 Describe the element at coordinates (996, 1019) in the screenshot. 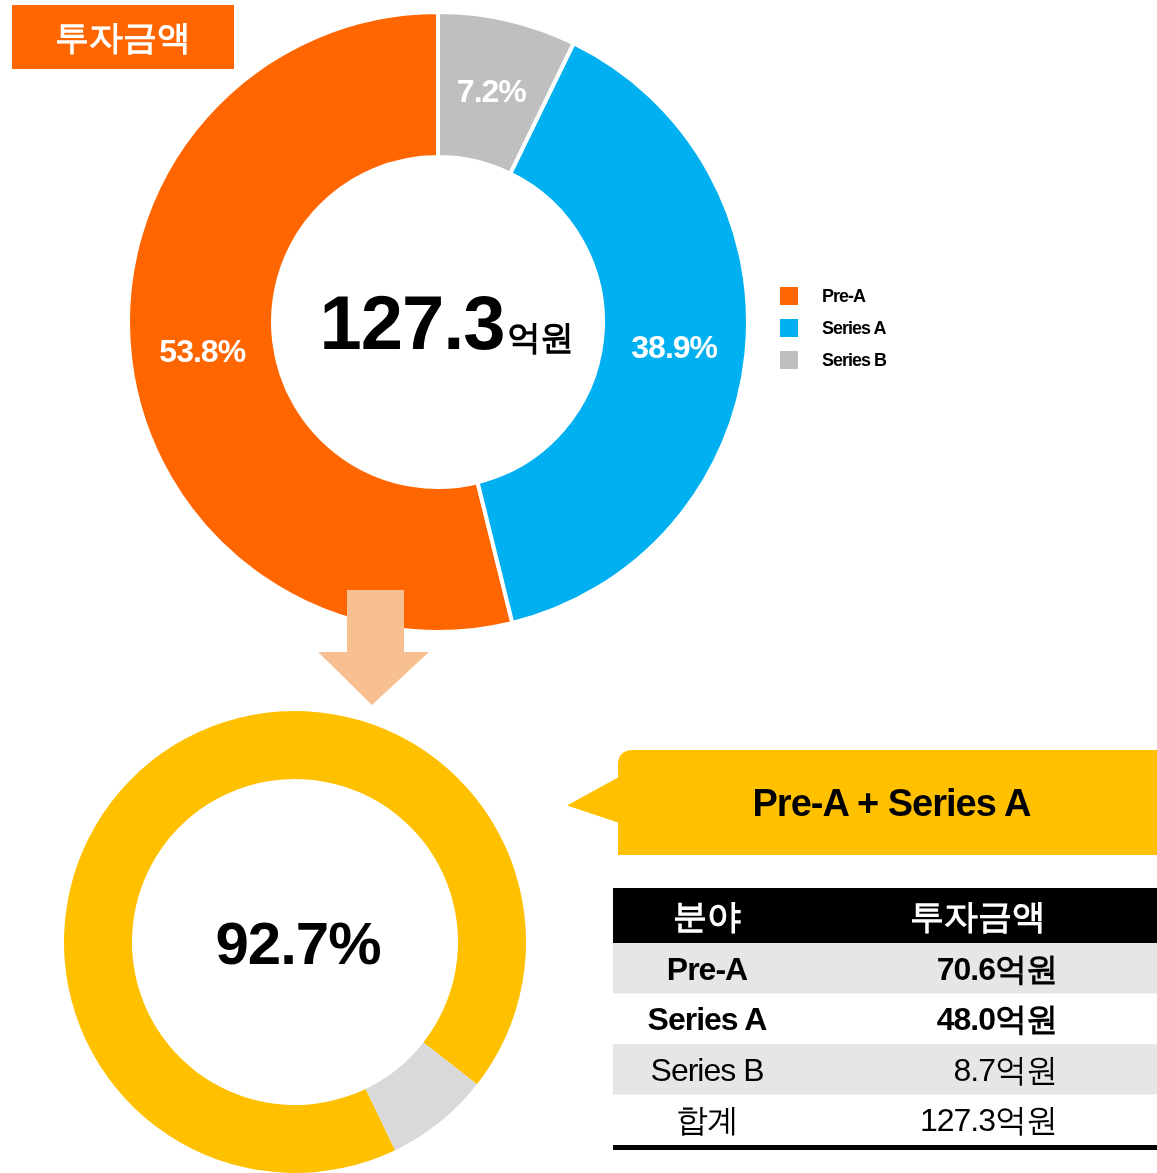

I see `data-label: 48.0억원` at that location.